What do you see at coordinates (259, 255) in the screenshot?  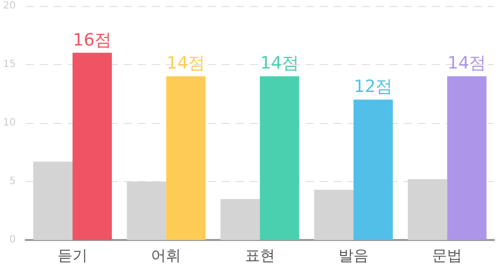 I see `x-tick-label: 표현` at bounding box center [259, 255].